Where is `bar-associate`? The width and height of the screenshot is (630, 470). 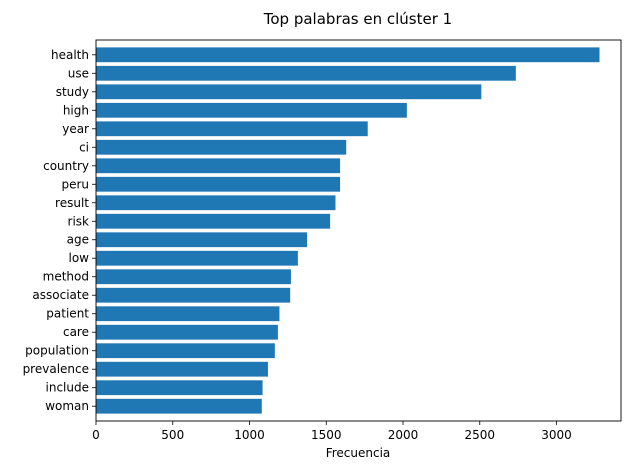
bar-associate is located at coordinates (193, 295).